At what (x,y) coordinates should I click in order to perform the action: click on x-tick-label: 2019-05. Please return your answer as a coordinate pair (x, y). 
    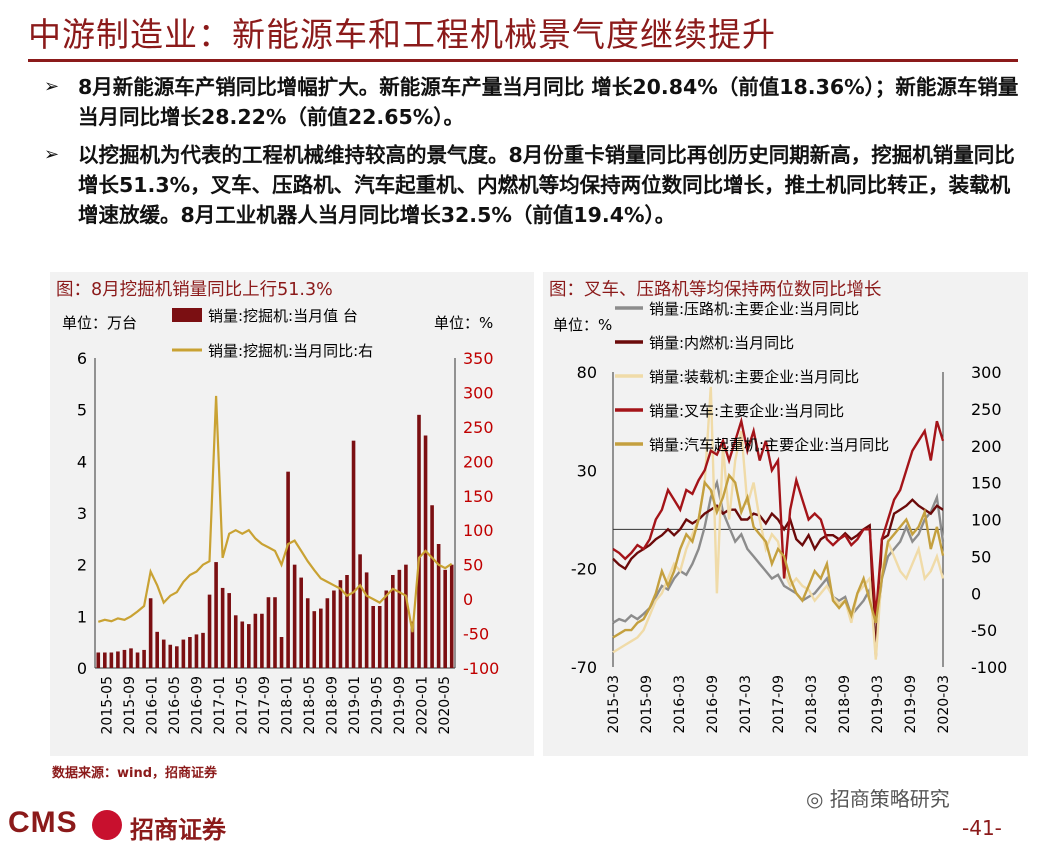
    Looking at the image, I should click on (377, 705).